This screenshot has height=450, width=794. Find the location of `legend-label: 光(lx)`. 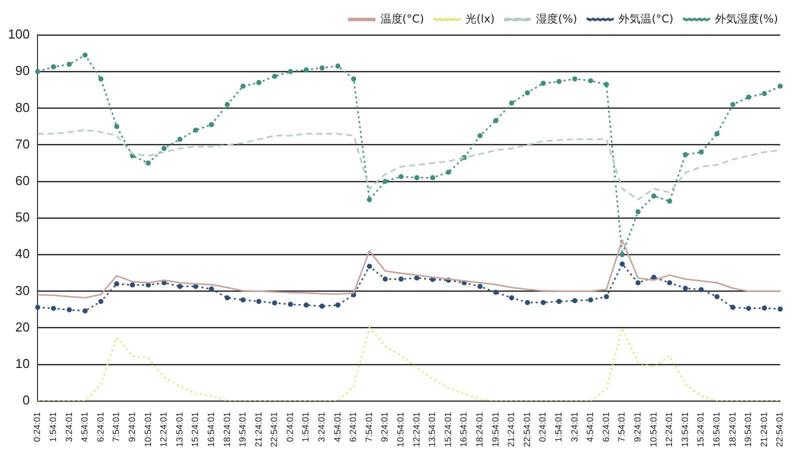

legend-label: 光(lx) is located at coordinates (480, 19).